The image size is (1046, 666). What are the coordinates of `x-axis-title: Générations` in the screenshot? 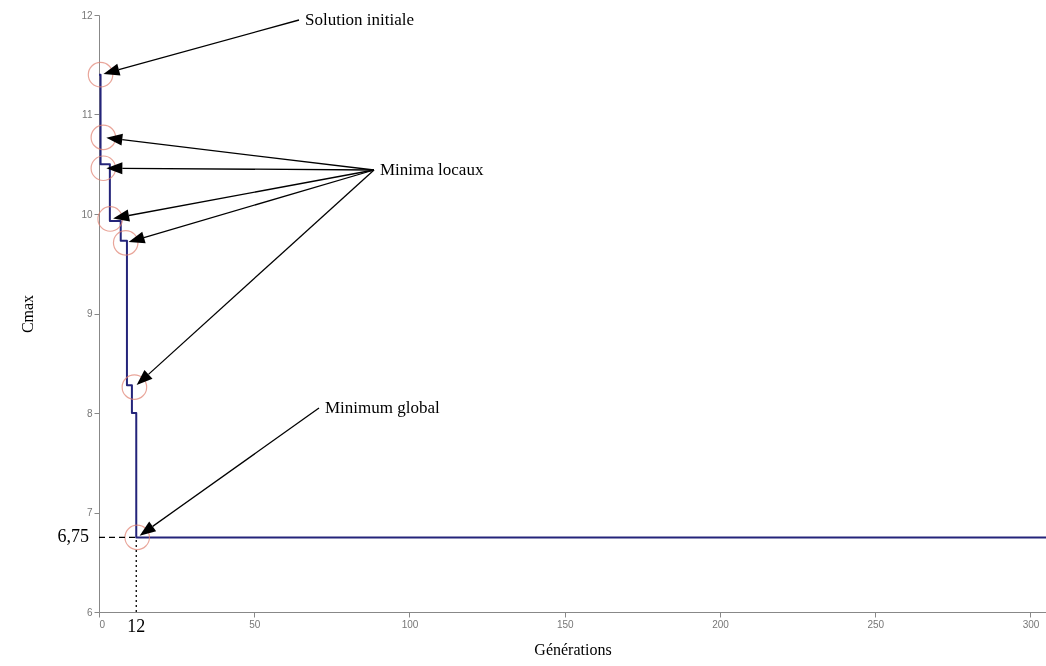 It's located at (573, 649).